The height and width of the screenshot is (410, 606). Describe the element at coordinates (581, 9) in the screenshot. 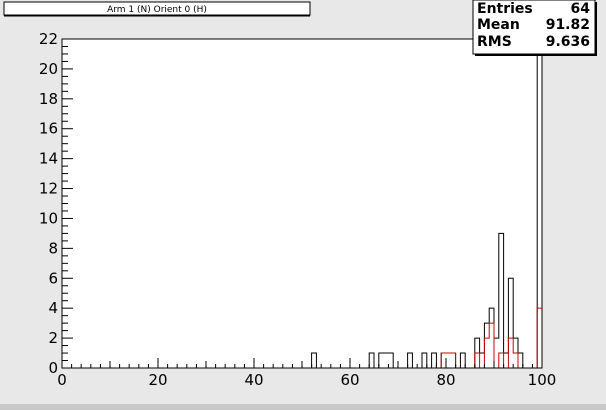

I see `stats-entries-value: 64` at that location.